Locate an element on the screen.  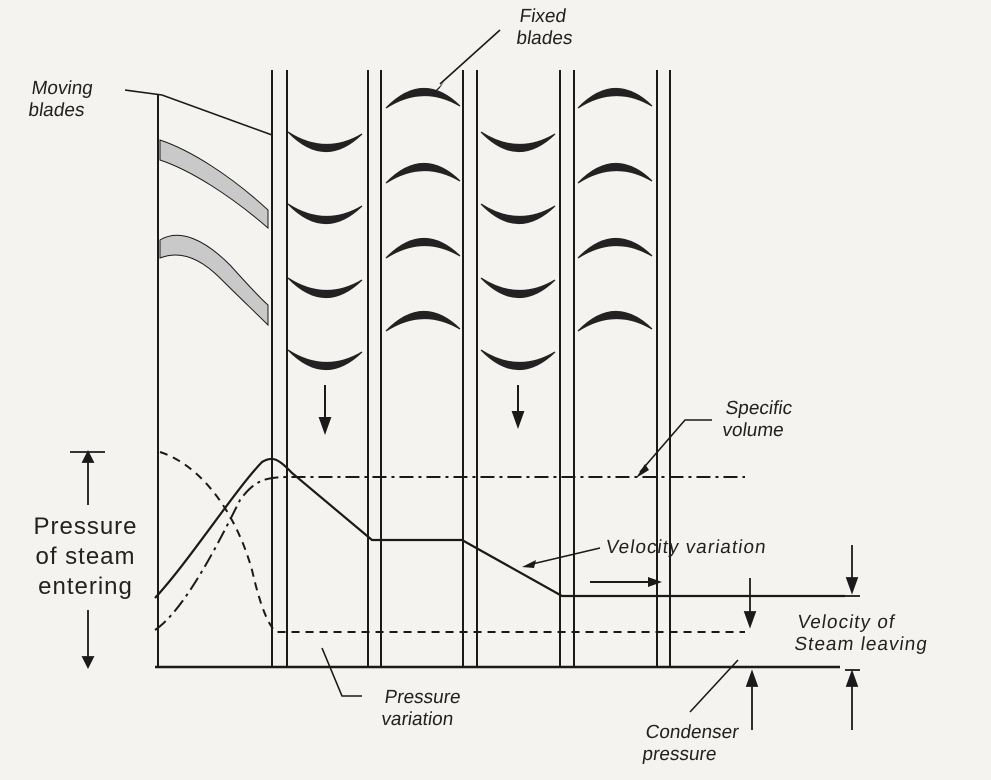
pressure-variation-curve is located at coordinates (452, 542).